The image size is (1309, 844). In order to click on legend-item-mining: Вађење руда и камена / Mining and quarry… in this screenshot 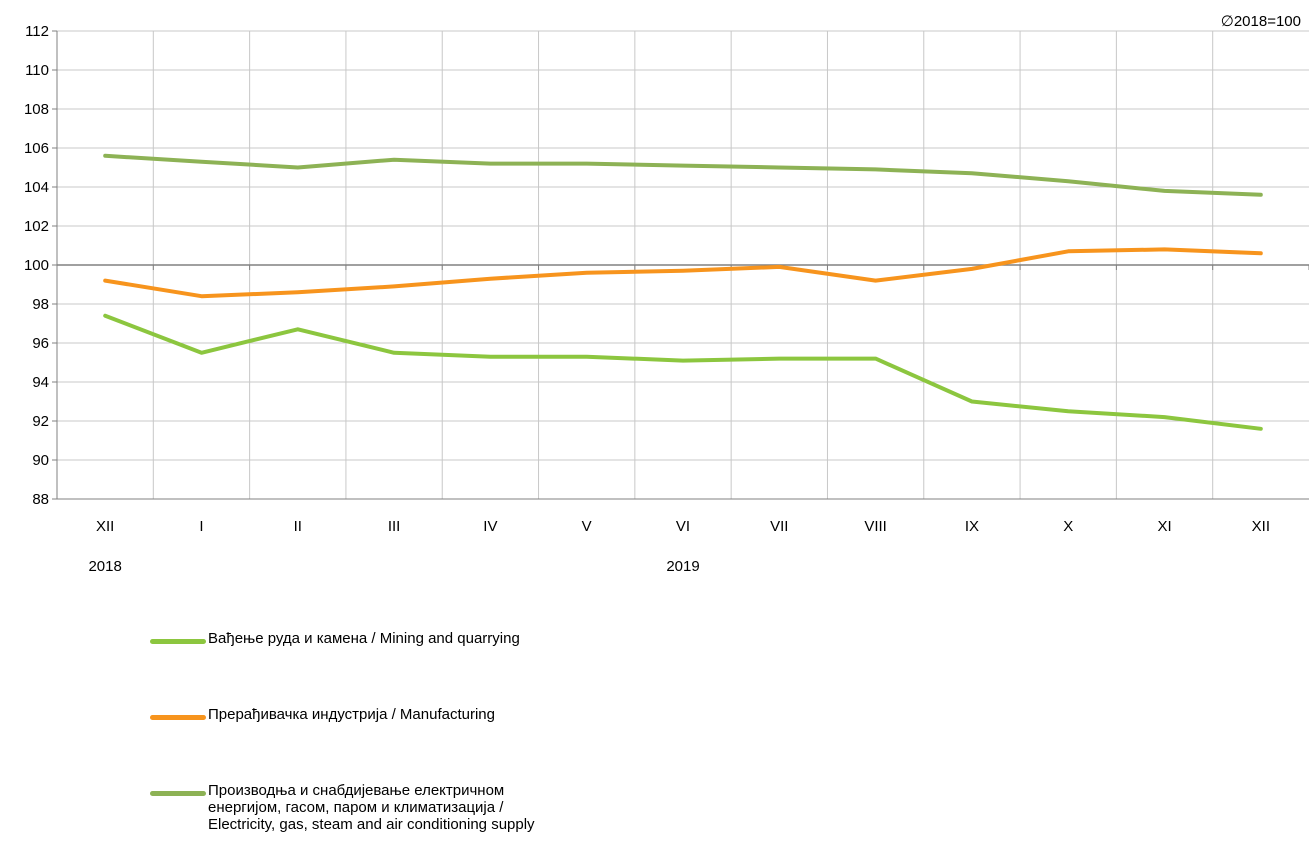, I will do `click(390, 638)`.